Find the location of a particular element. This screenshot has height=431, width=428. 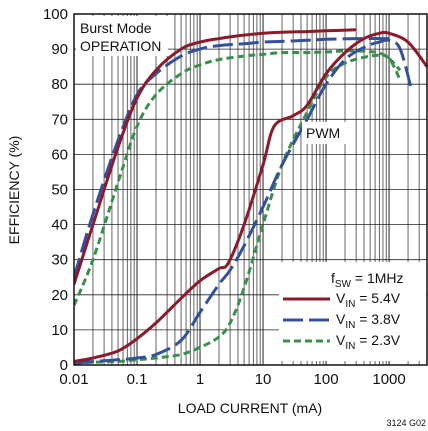

burst-mode-label-box is located at coordinates (122, 36).